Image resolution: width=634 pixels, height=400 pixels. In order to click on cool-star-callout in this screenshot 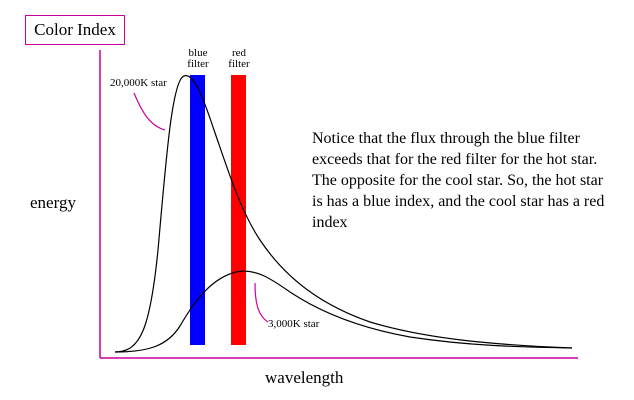, I will do `click(261, 302)`.